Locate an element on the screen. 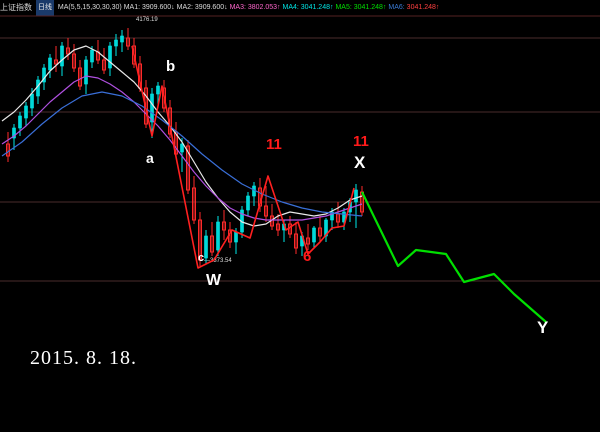 Image resolution: width=600 pixels, height=432 pixels. ma1-value: MA1: 3909.600↓ is located at coordinates (149, 7).